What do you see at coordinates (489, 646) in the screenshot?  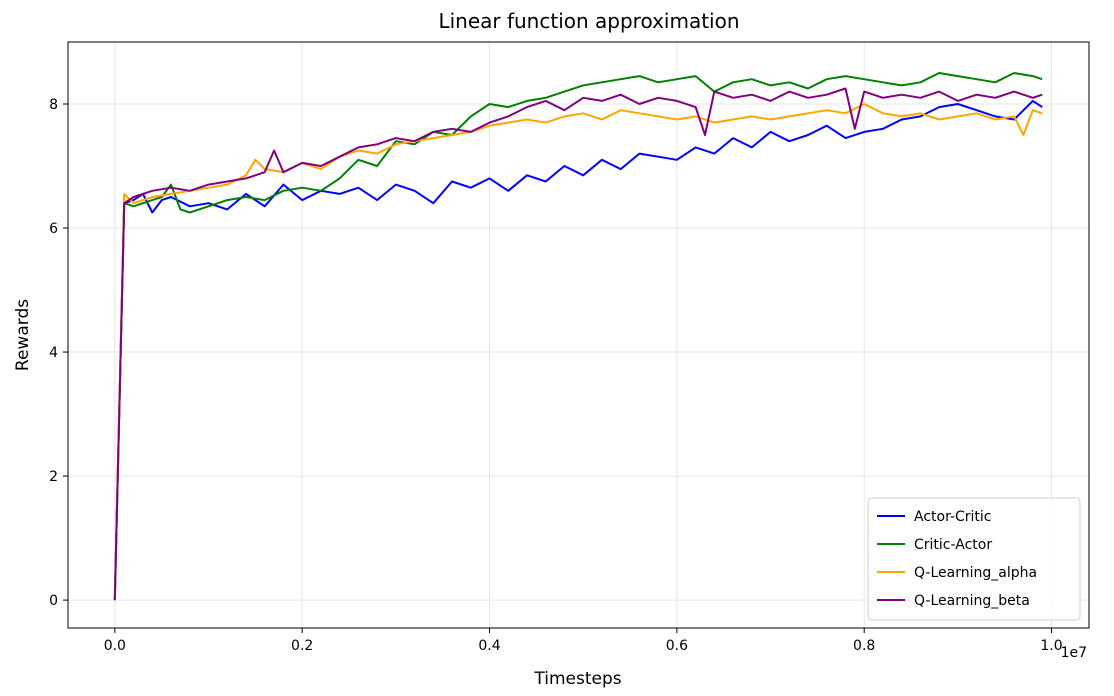 I see `x-tick-label: 0.4` at bounding box center [489, 646].